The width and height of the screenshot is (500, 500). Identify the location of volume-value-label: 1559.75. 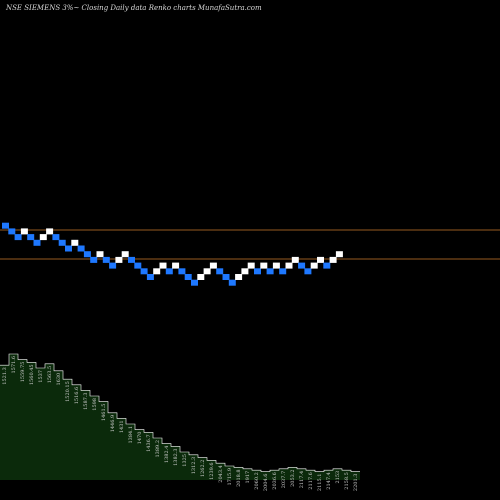
(23, 372).